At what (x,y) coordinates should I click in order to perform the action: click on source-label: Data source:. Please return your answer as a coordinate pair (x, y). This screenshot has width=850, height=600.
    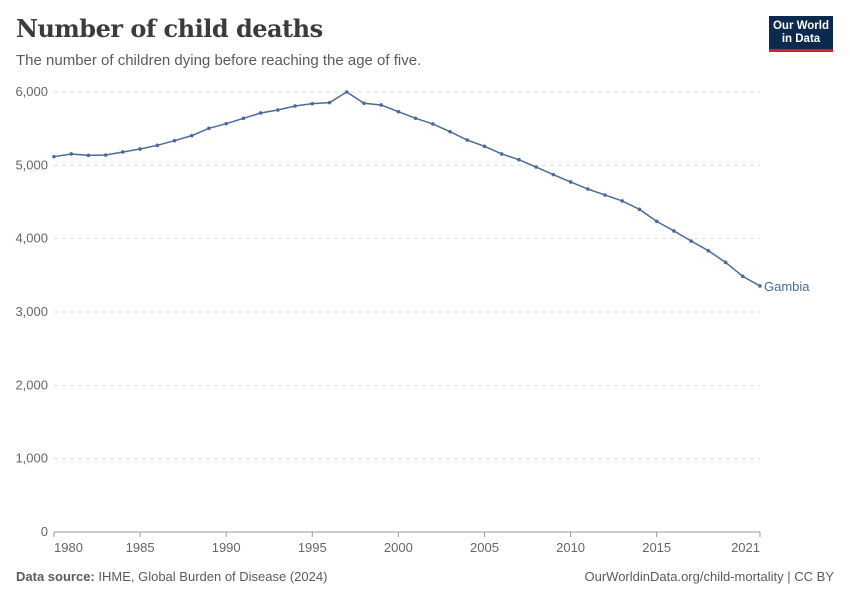
    Looking at the image, I should click on (55, 576).